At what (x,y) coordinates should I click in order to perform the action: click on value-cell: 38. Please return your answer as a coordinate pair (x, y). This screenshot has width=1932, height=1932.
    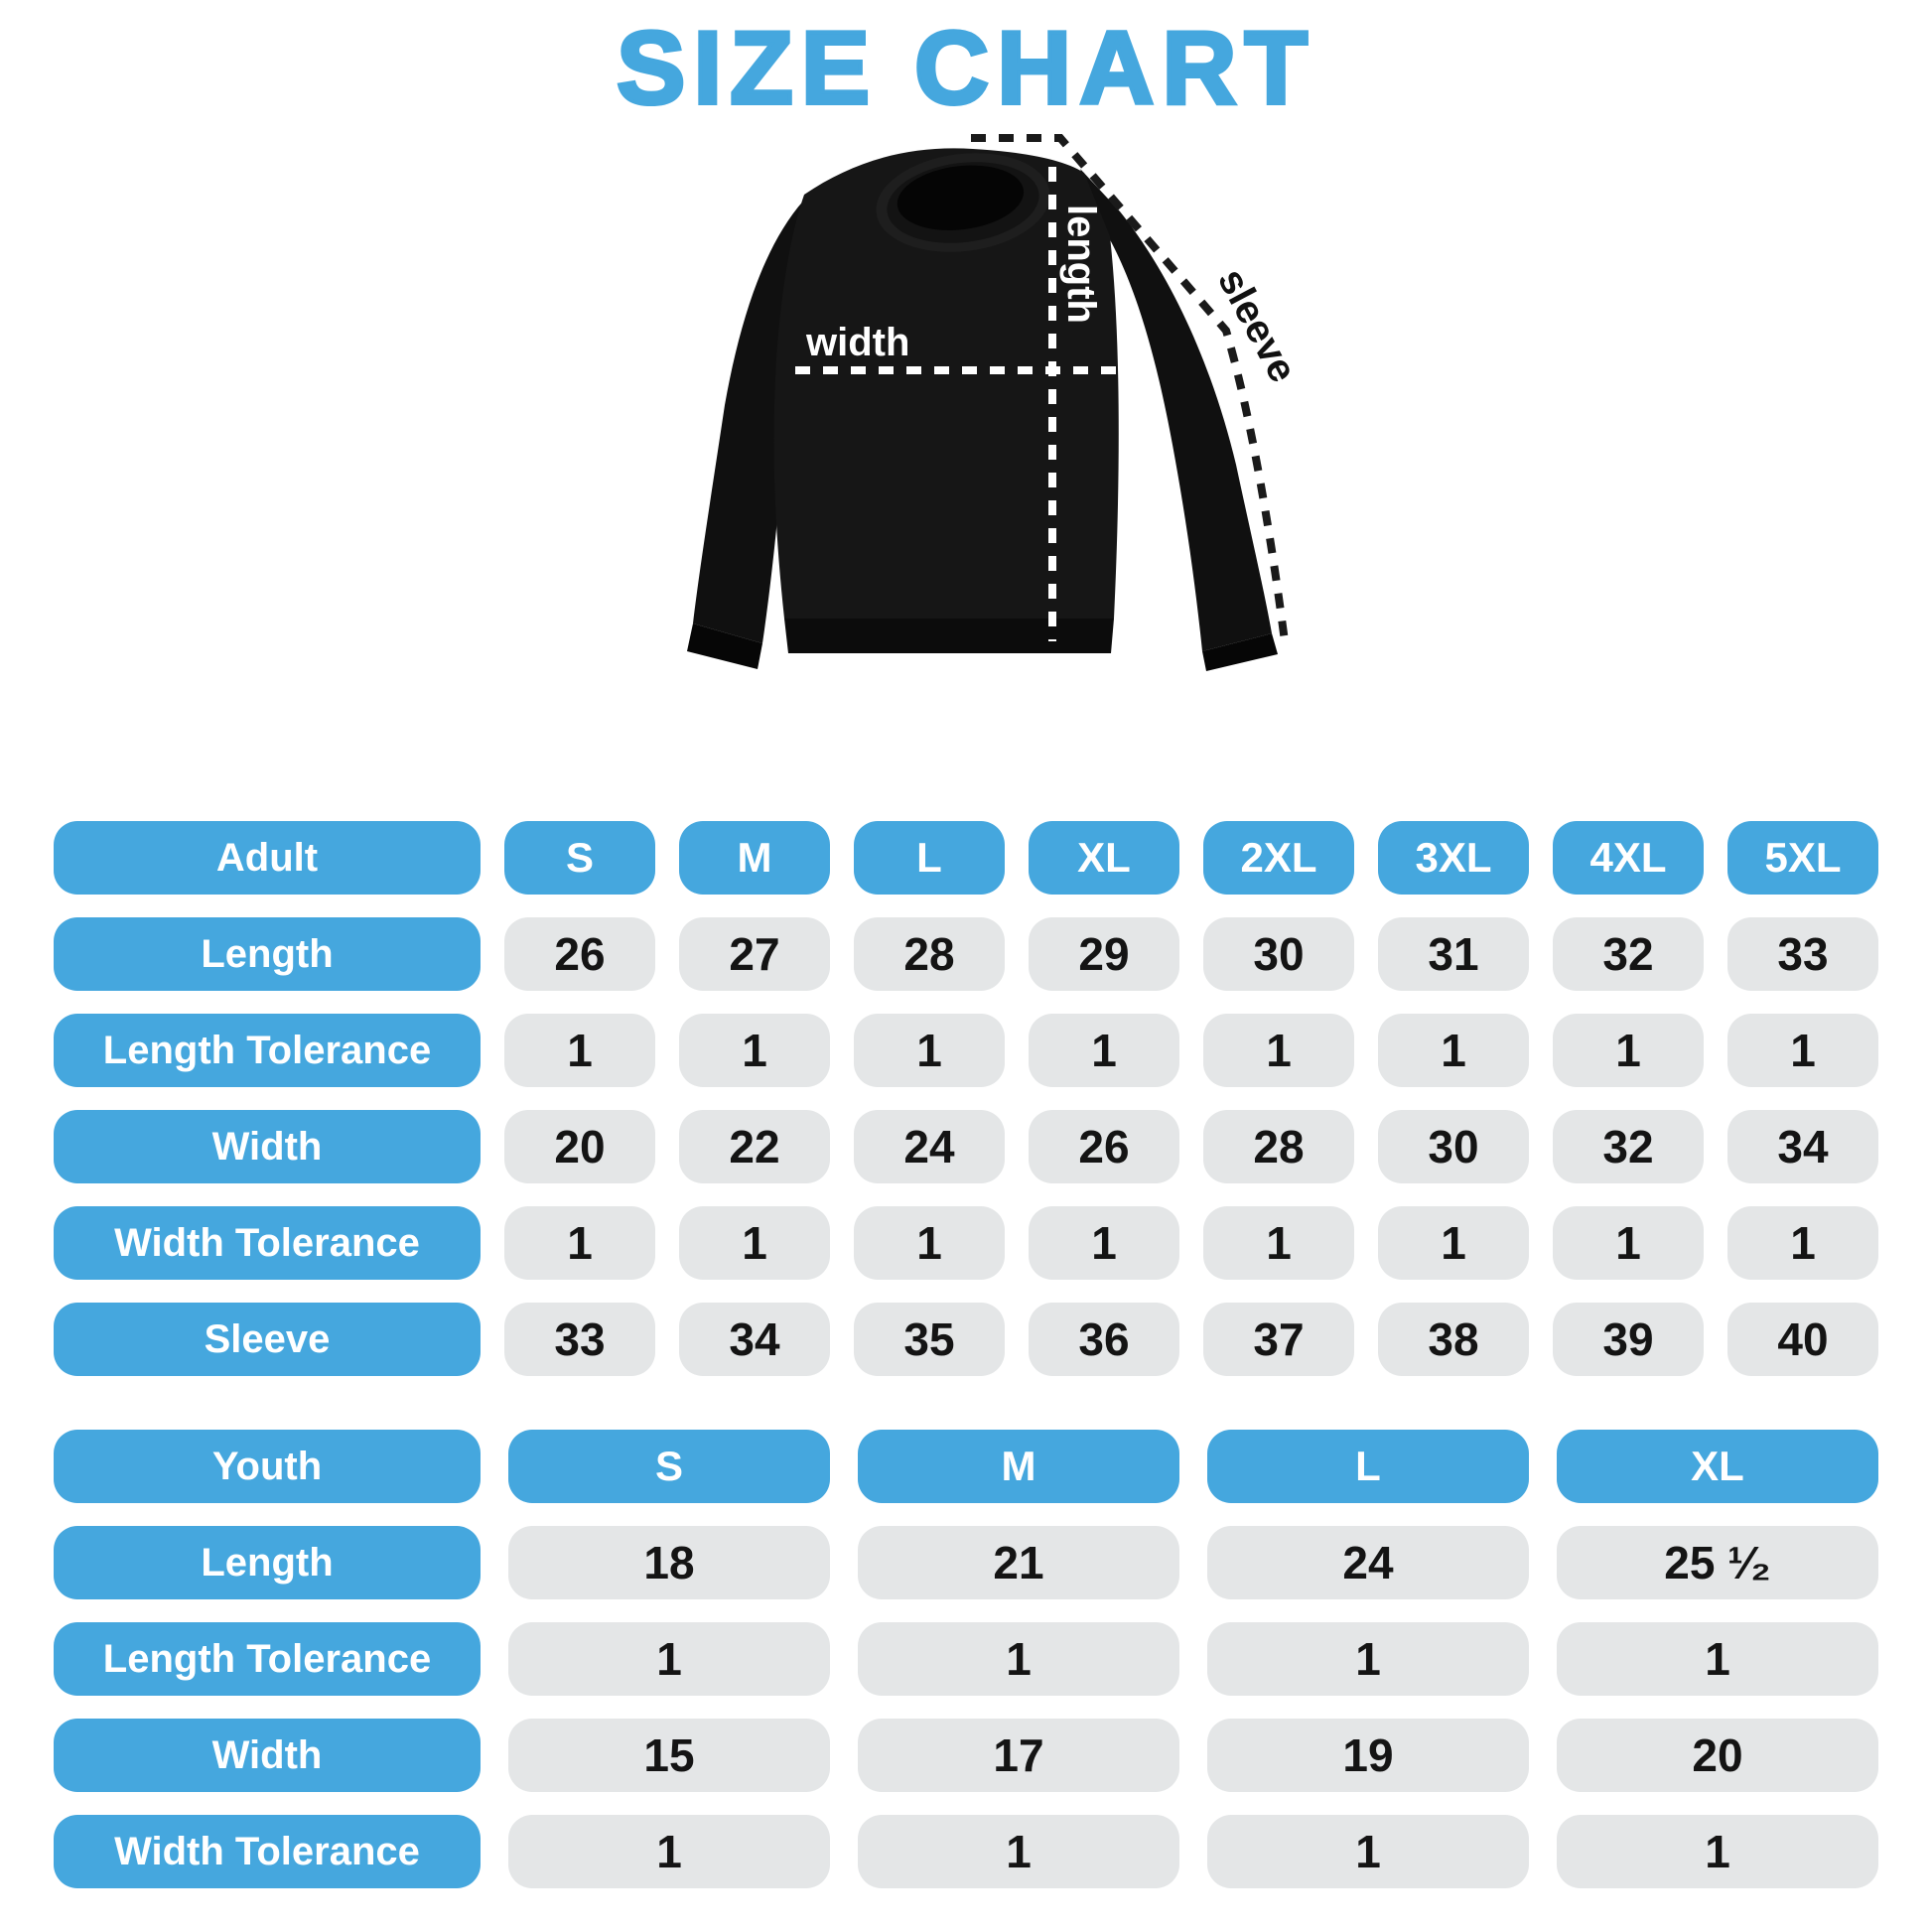
    Looking at the image, I should click on (1454, 1340).